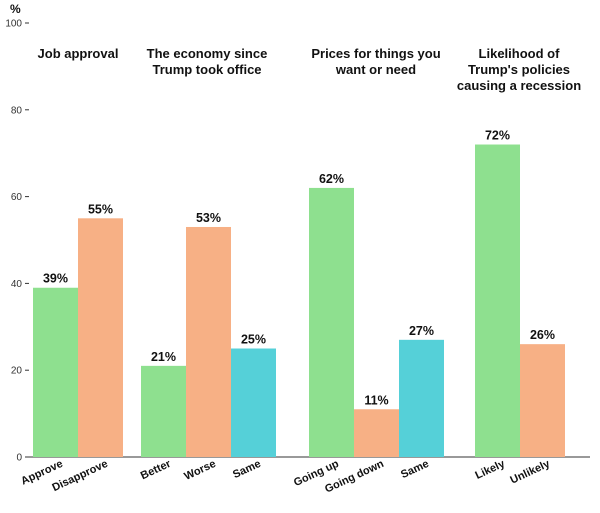  What do you see at coordinates (375, 69) in the screenshot?
I see `group-title-line: want or need` at bounding box center [375, 69].